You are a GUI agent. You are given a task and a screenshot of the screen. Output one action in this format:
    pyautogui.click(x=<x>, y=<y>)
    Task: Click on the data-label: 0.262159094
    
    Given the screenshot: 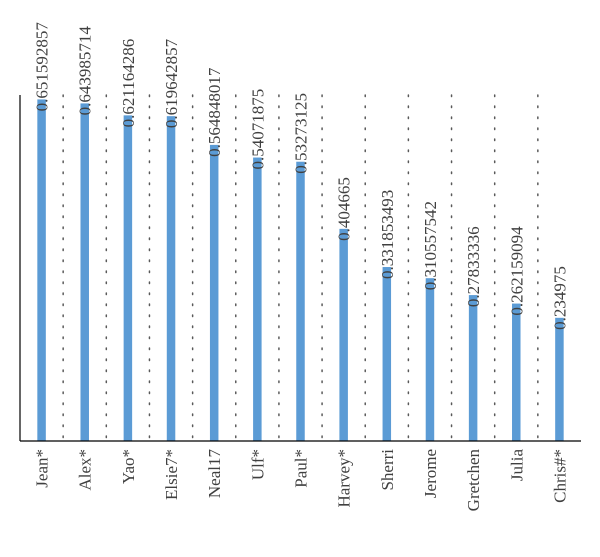 What is the action you would take?
    pyautogui.click(x=516, y=271)
    